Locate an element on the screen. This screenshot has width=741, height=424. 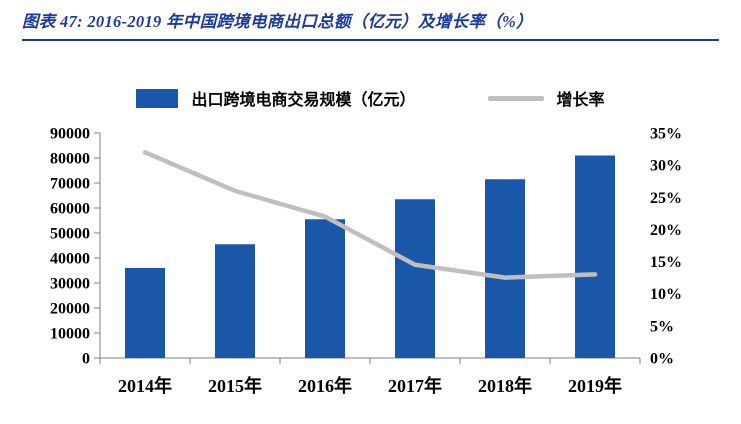
bar-2016年 is located at coordinates (325, 288).